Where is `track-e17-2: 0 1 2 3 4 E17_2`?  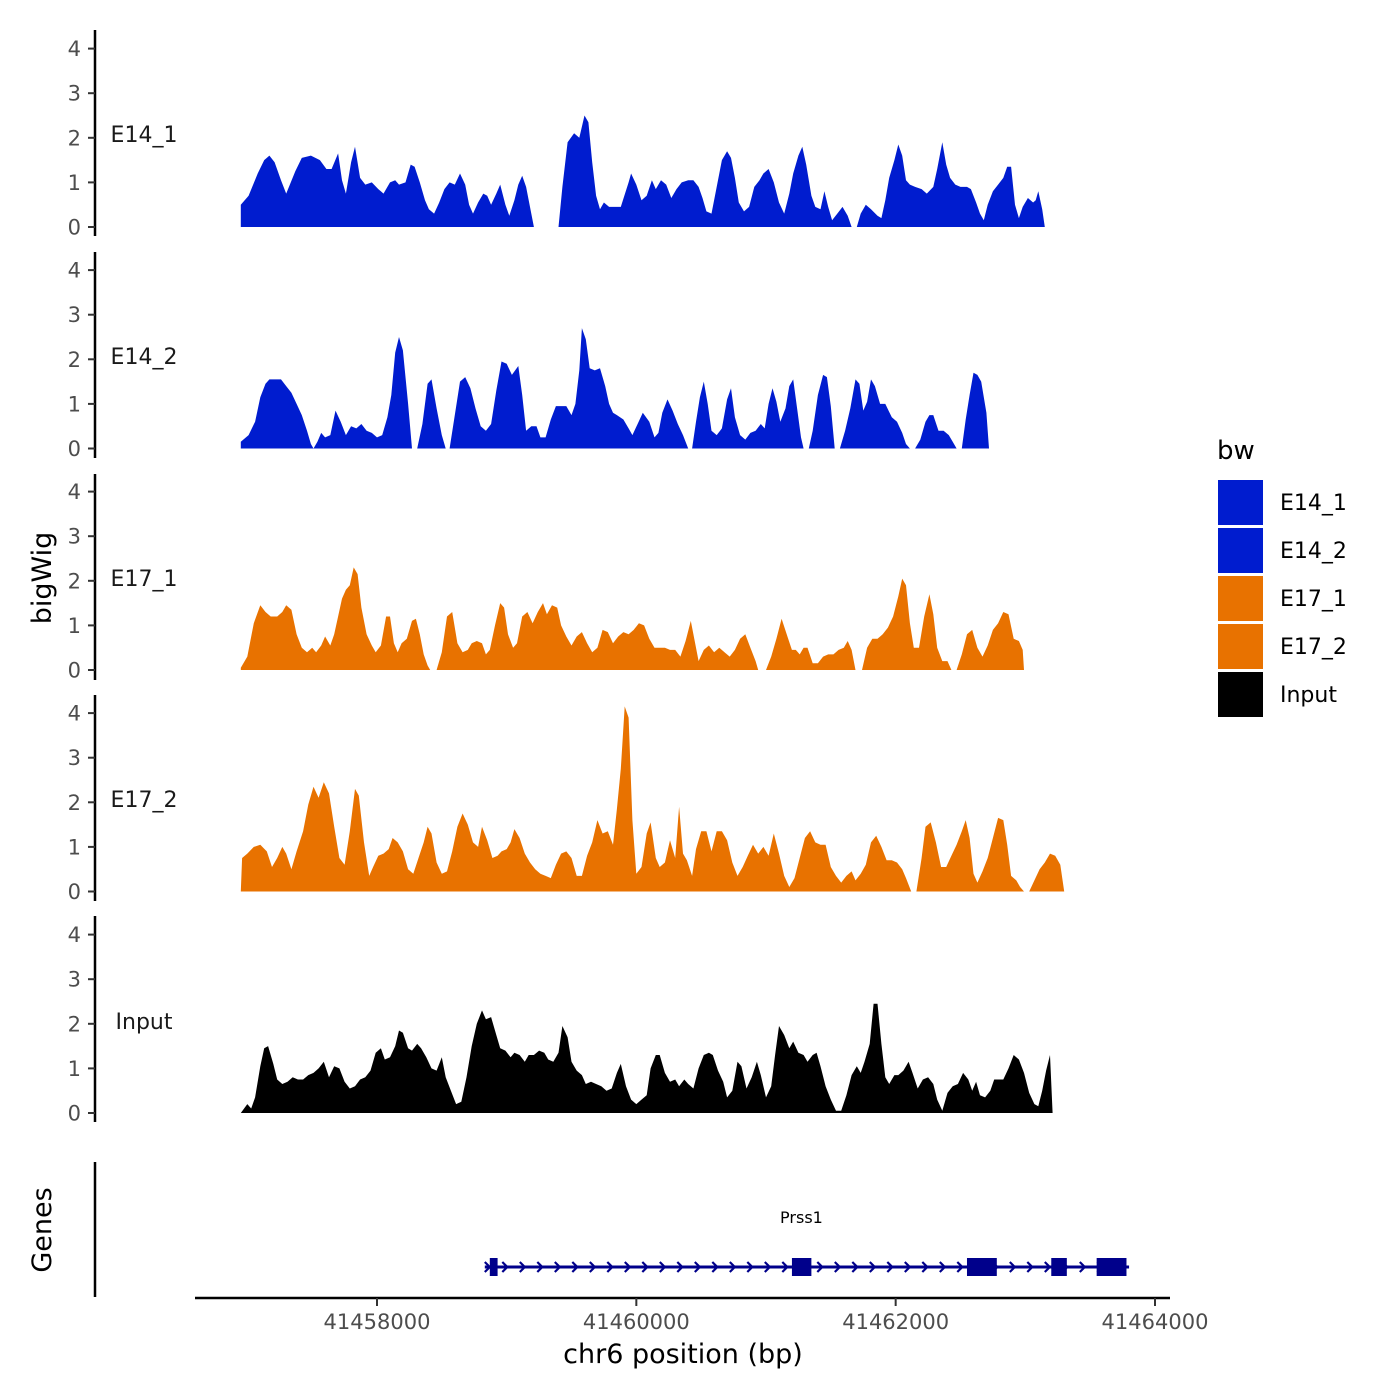
track-e17-2: 0 1 2 3 4 E17_2 is located at coordinates (566, 799).